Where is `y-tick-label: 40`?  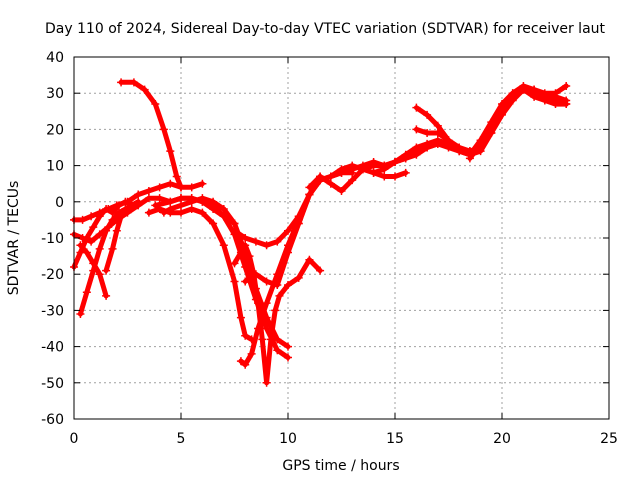 y-tick-label: 40 is located at coordinates (55, 58).